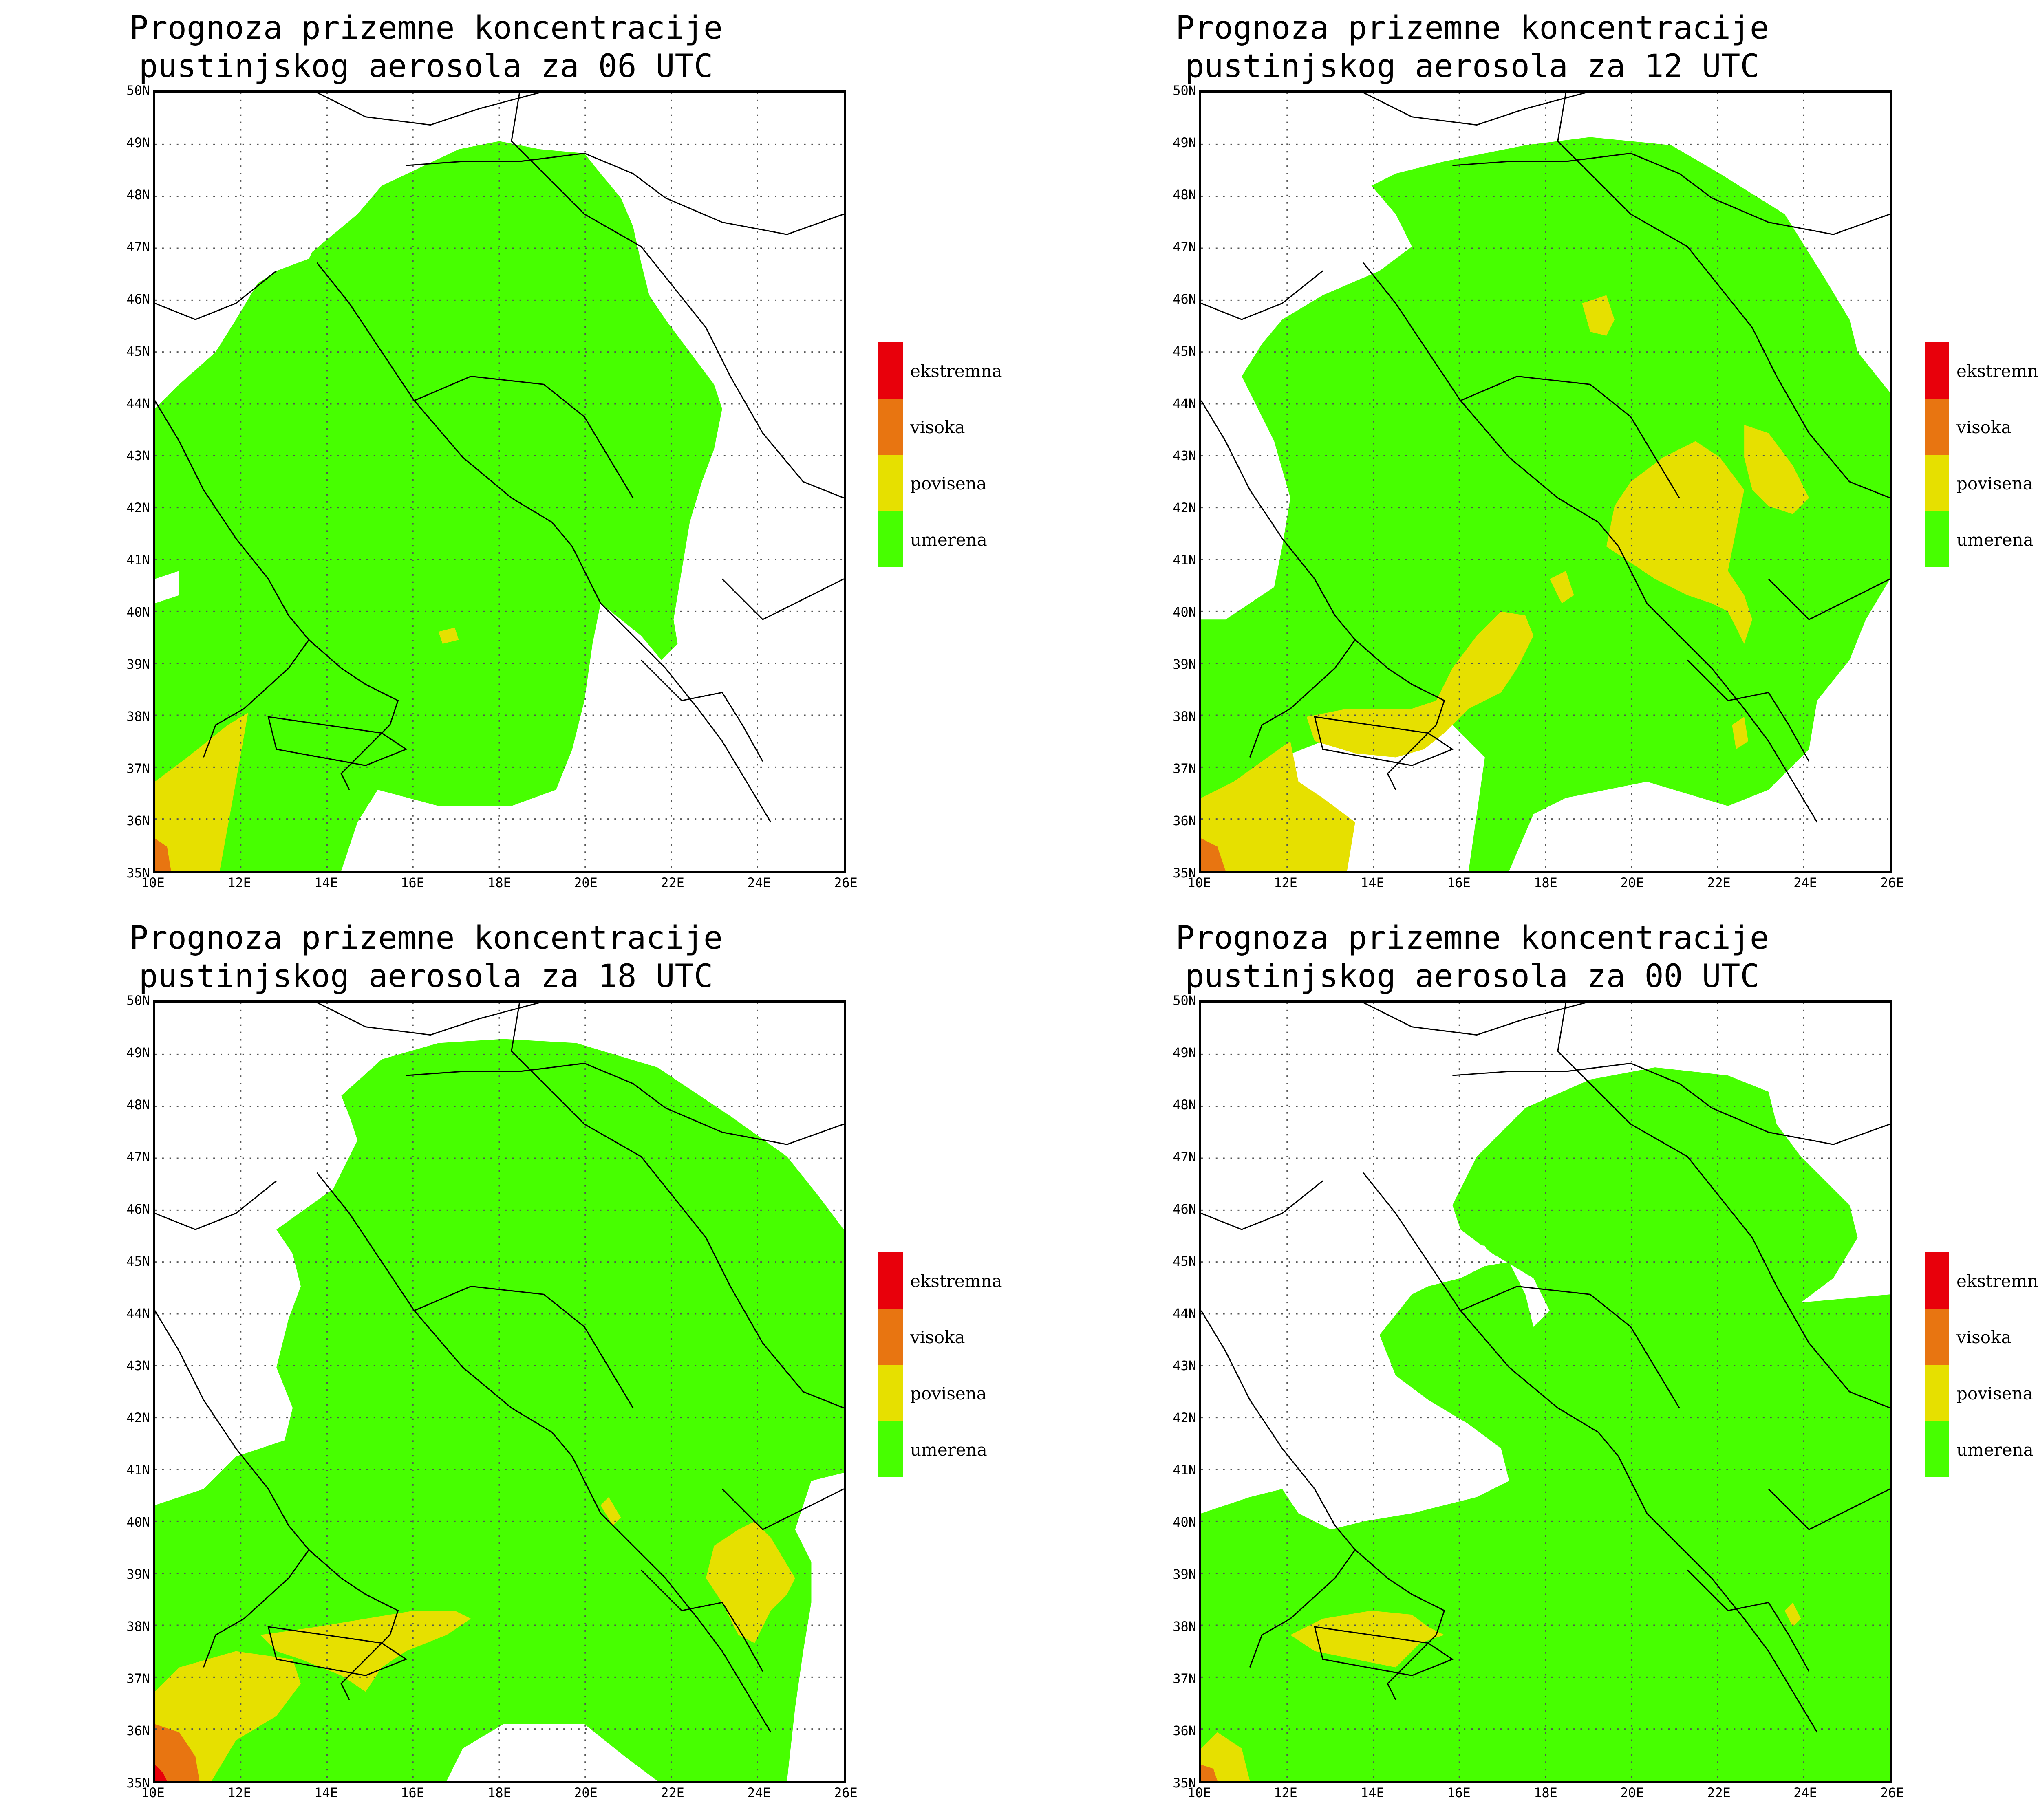  I want to click on lat-label: 37N, so click(138, 769).